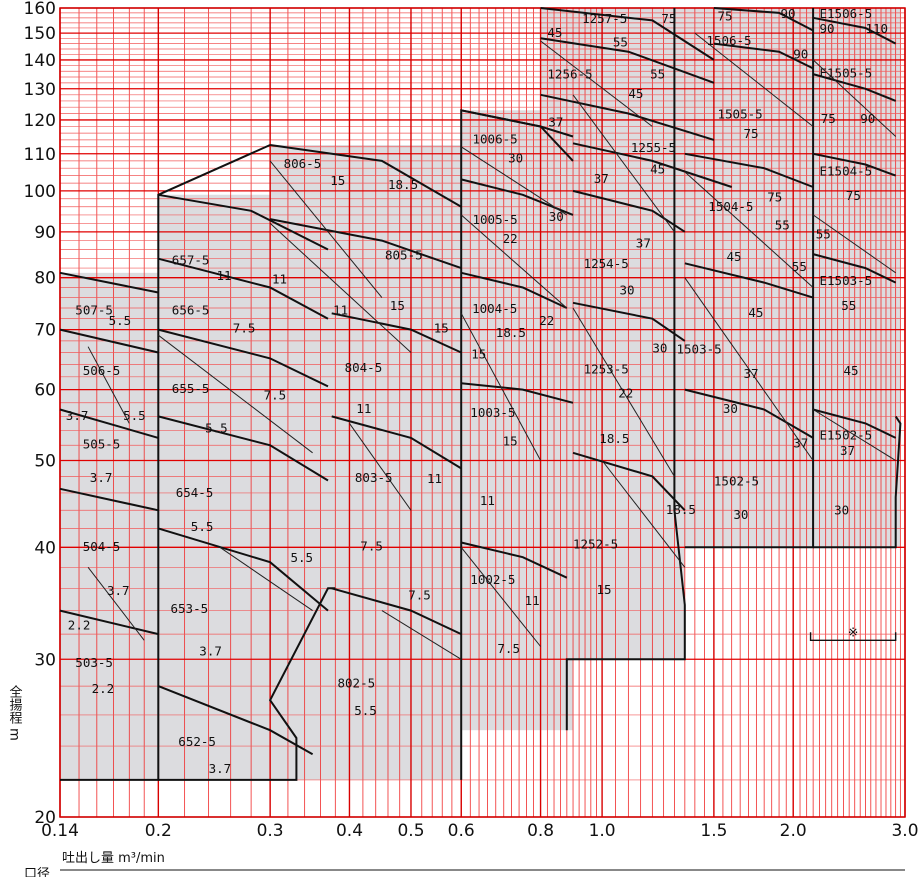 The width and height of the screenshot is (921, 877). Describe the element at coordinates (191, 259) in the screenshot. I see `model-label: 657-5` at that location.